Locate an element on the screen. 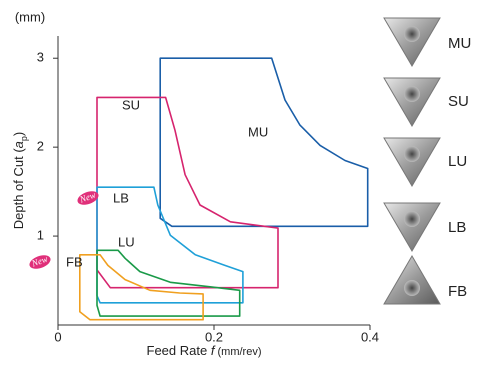 Image resolution: width=478 pixels, height=365 pixels. region-label: SU is located at coordinates (131, 104).